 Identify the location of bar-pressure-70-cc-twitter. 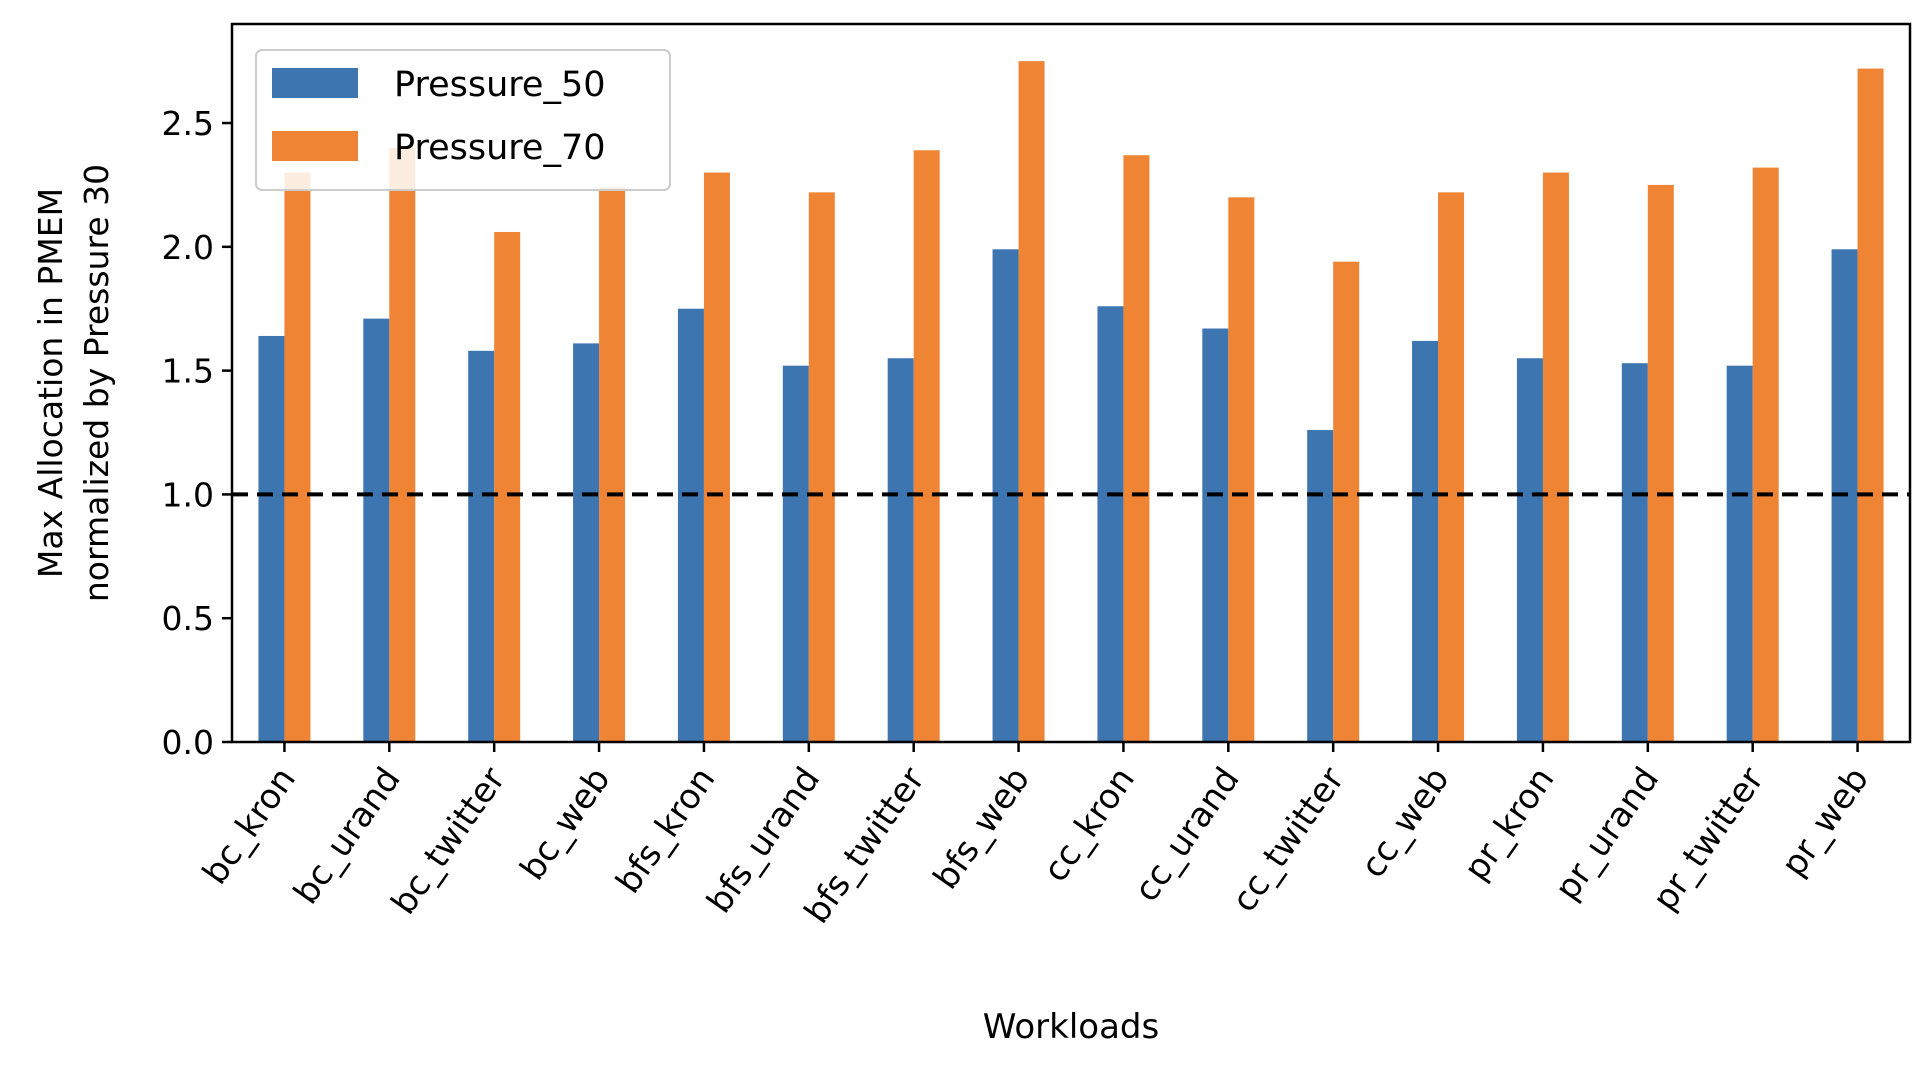
(1346, 501).